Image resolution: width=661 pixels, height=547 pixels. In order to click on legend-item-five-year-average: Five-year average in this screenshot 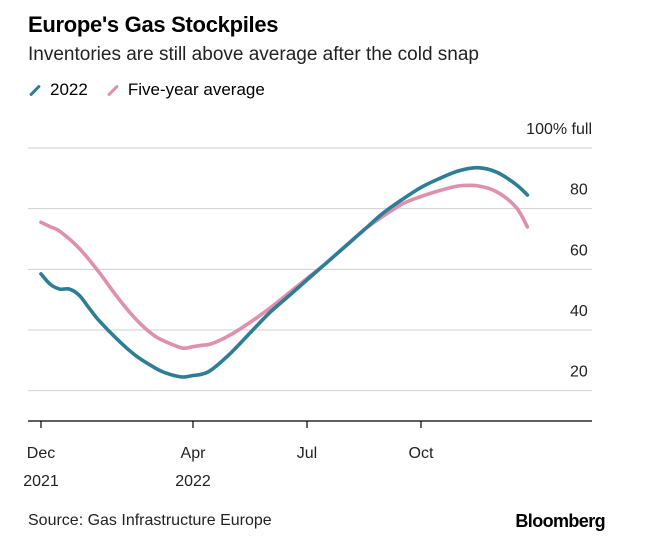, I will do `click(185, 90)`.